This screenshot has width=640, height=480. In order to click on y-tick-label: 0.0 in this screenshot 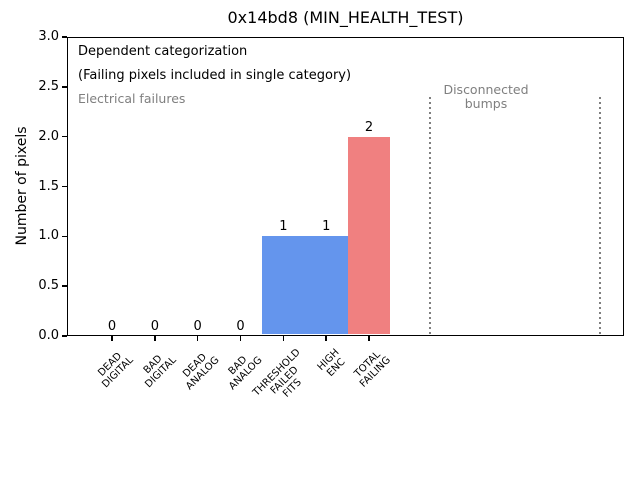, I will do `click(48, 335)`.